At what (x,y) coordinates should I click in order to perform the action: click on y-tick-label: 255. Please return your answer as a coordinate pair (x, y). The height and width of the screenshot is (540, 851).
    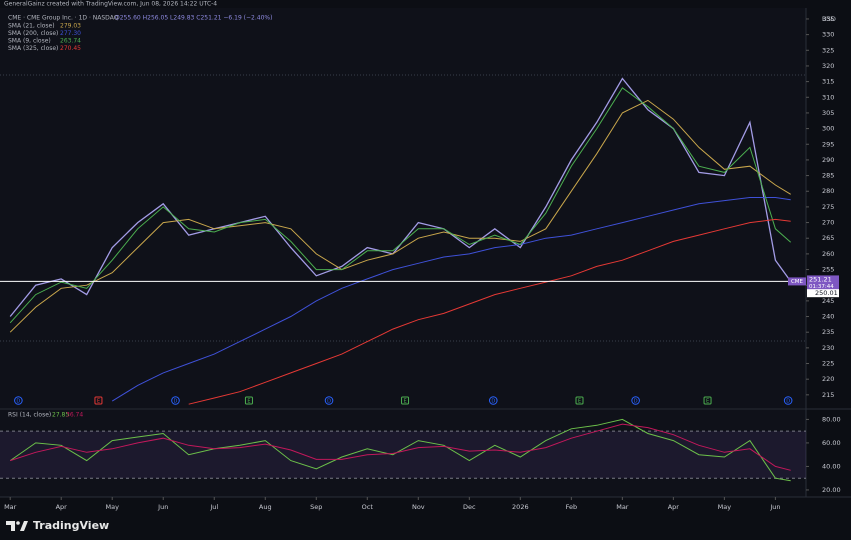
    Looking at the image, I should click on (828, 270).